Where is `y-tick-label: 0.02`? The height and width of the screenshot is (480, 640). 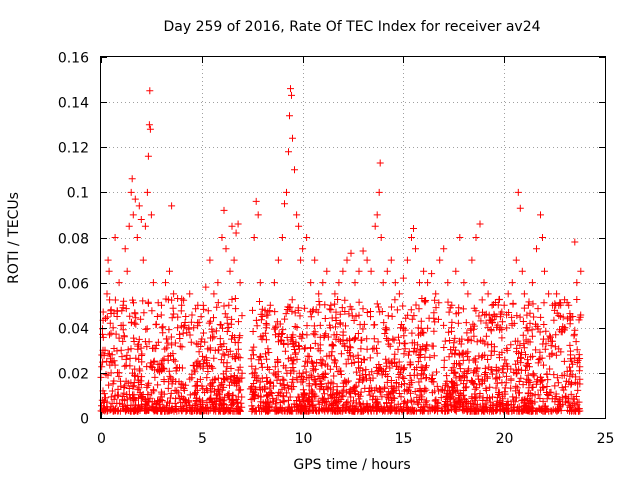
y-tick-label: 0.02 is located at coordinates (73, 375).